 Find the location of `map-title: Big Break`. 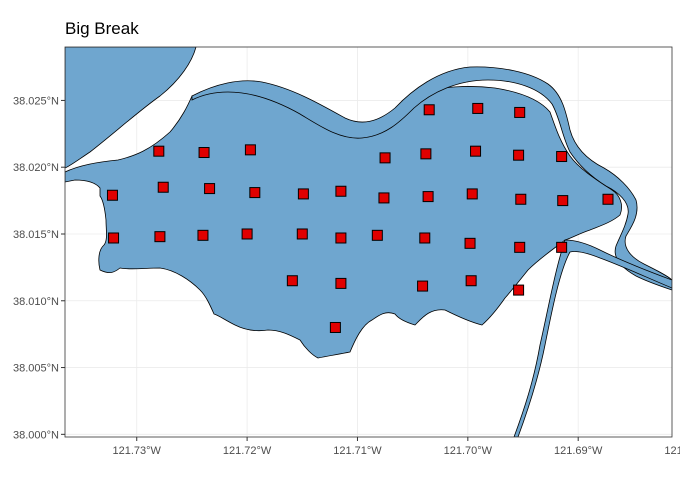

map-title: Big Break is located at coordinates (102, 28).